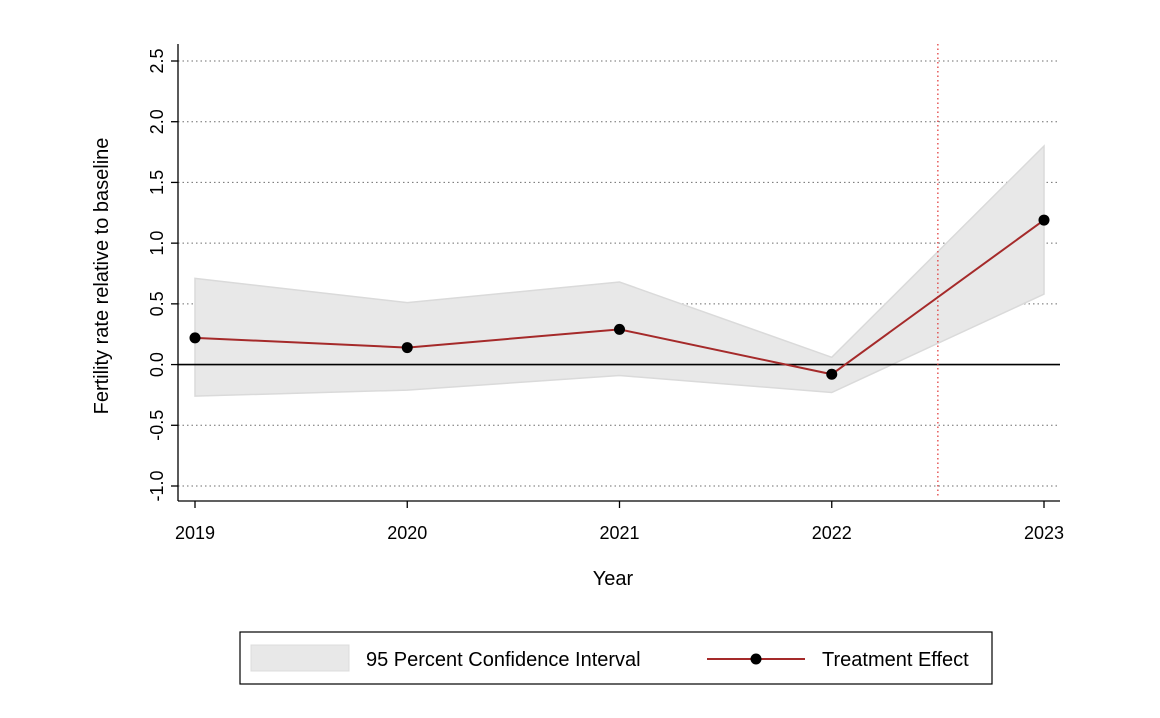 The height and width of the screenshot is (718, 1160). What do you see at coordinates (756, 659) in the screenshot?
I see `legend-effect-marker` at bounding box center [756, 659].